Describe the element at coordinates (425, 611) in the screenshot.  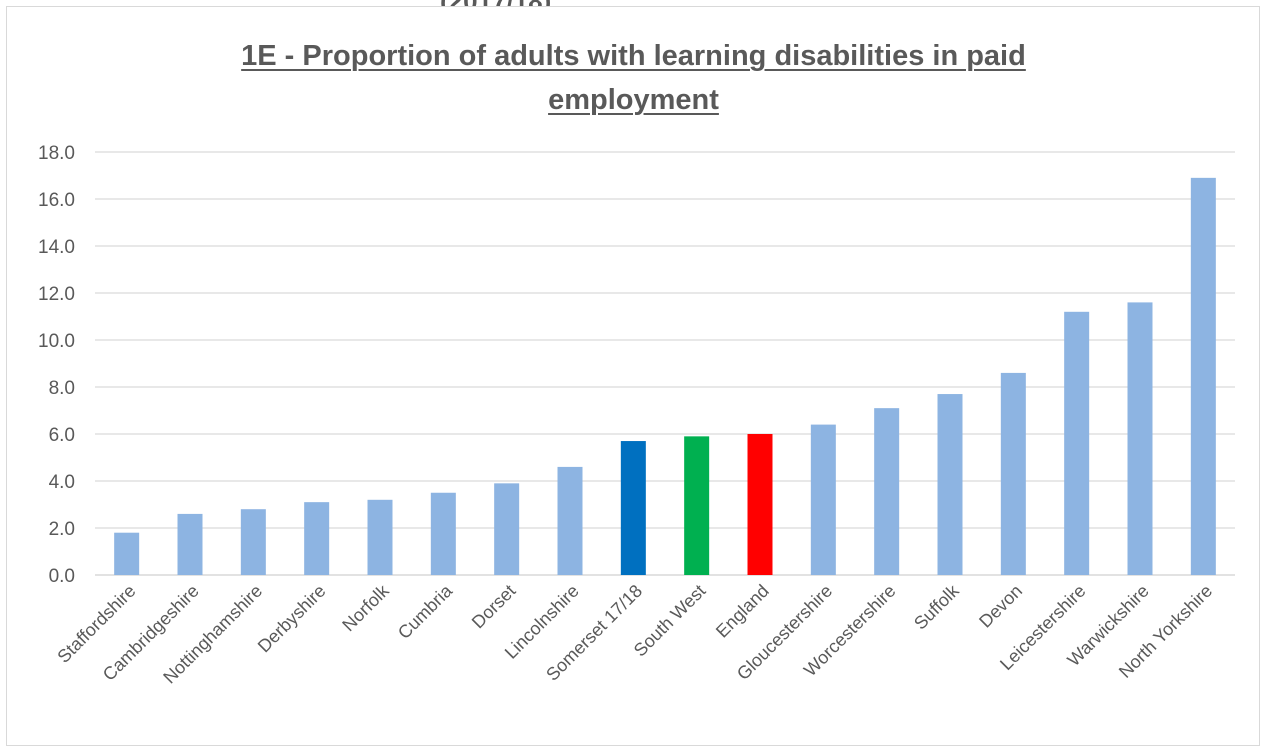
I see `x-tick-label: Cumbria` at that location.